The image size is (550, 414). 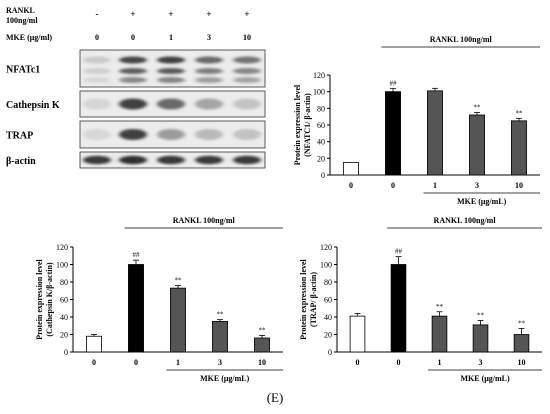 What do you see at coordinates (399, 252) in the screenshot?
I see `significance-label: ##` at bounding box center [399, 252].